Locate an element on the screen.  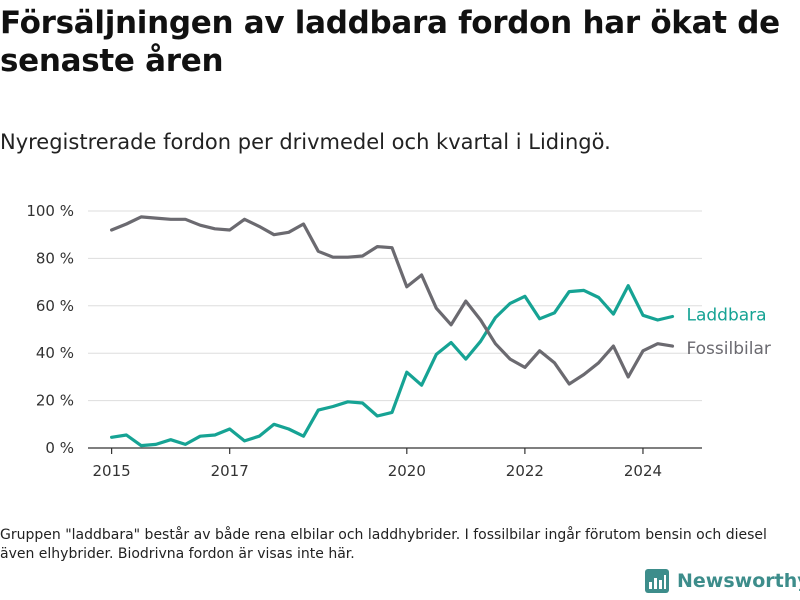
y-axis-ticks: 0 % 20 % 40 % 60 % 80 % 100 % is located at coordinates (50, 329).